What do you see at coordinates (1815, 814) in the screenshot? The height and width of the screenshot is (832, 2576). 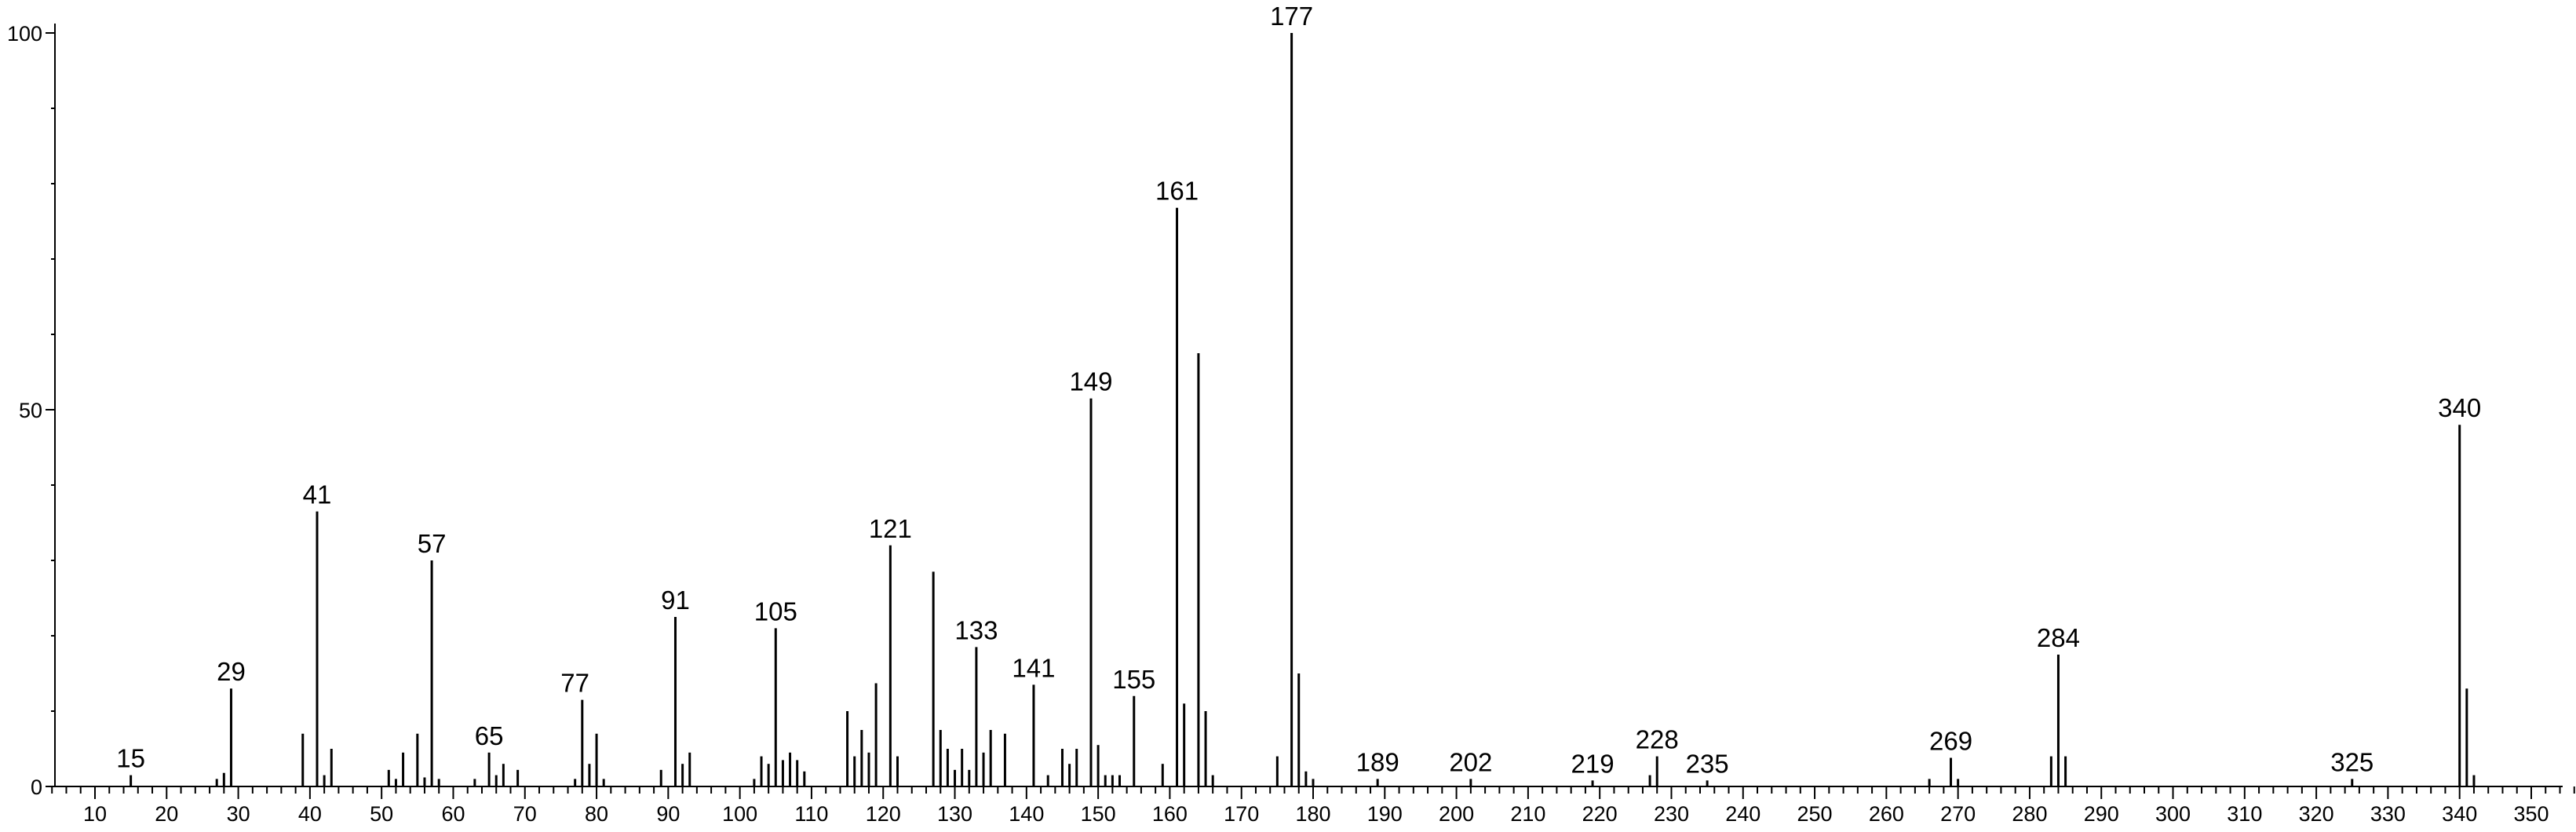 I see `x-tick-label: 250` at bounding box center [1815, 814].